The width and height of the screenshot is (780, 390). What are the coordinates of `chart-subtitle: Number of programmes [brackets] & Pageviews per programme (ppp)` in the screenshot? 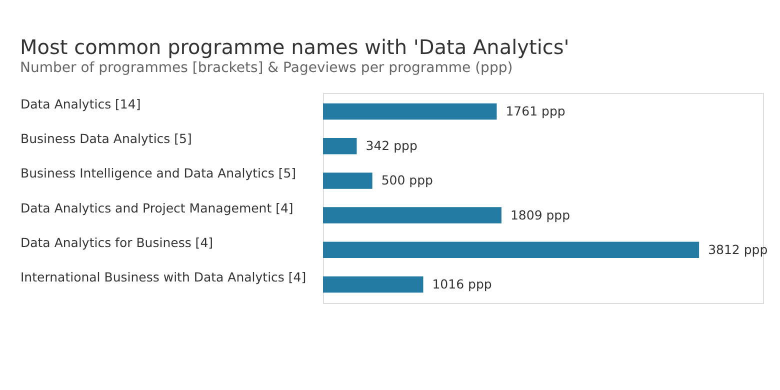 It's located at (266, 68).